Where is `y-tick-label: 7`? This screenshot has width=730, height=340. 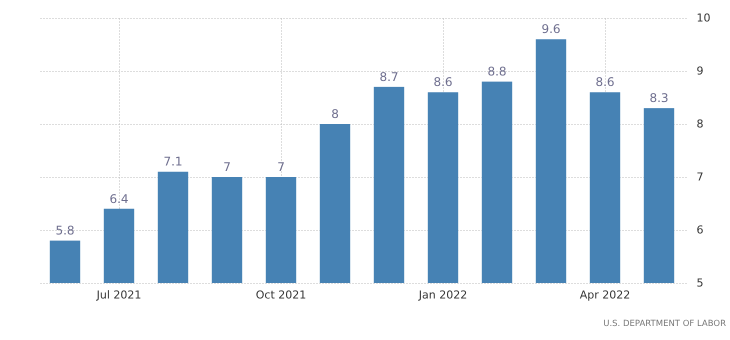
y-tick-label: 7 is located at coordinates (700, 177).